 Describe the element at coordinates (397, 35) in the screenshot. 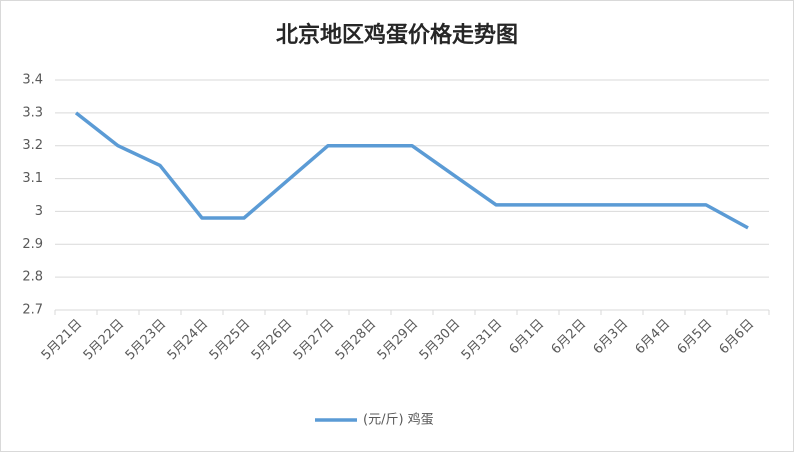

I see `chart-title: 北京地区鸡蛋价格走势图` at that location.